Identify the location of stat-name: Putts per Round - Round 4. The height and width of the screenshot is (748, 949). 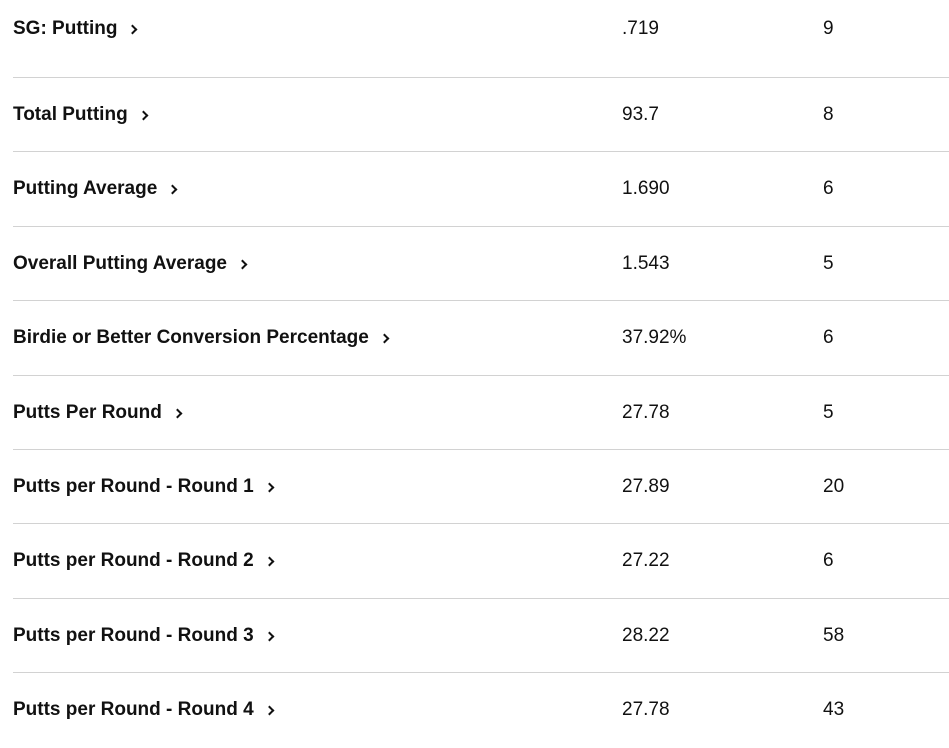
(133, 710).